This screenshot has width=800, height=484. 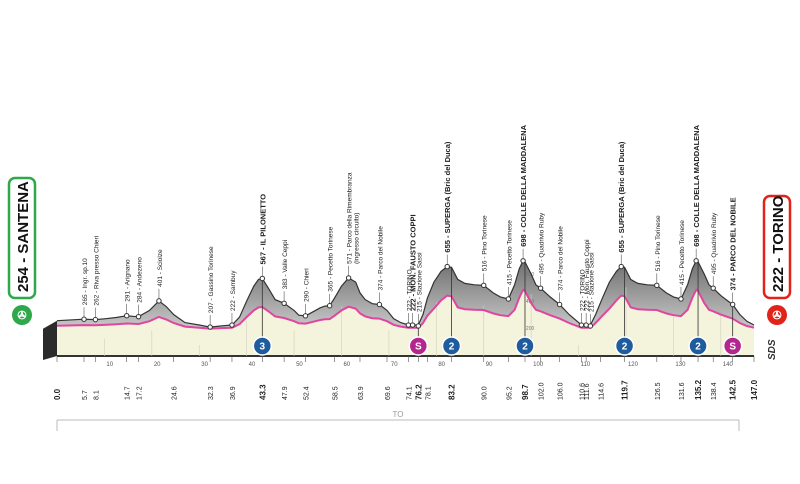 I want to click on finish-icon, so click(x=777, y=315).